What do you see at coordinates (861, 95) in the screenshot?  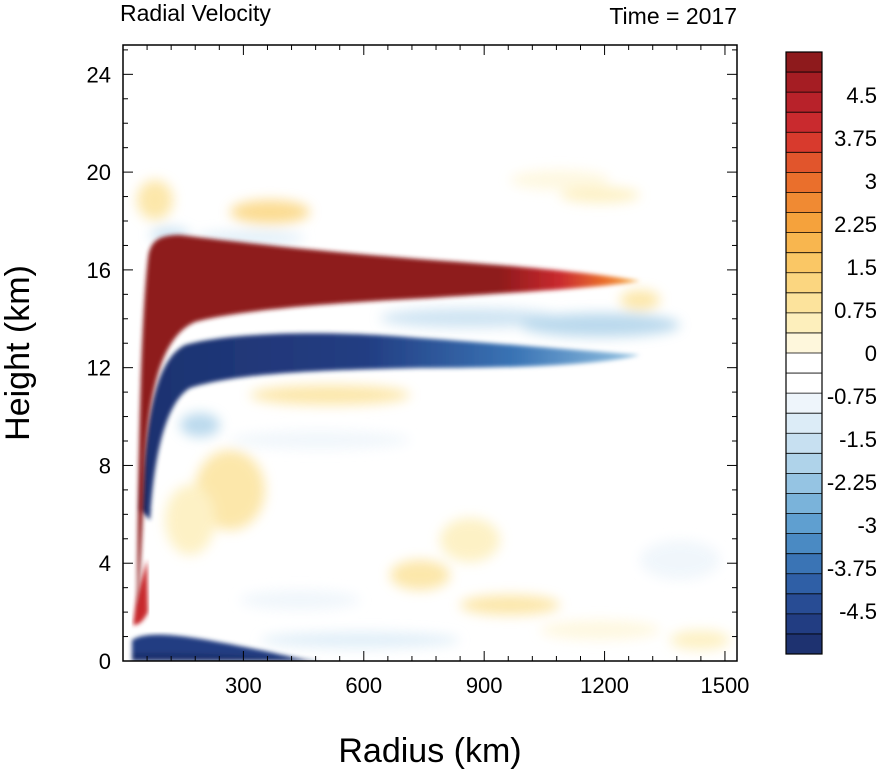 I see `colorbar-label: 4.5` at bounding box center [861, 95].